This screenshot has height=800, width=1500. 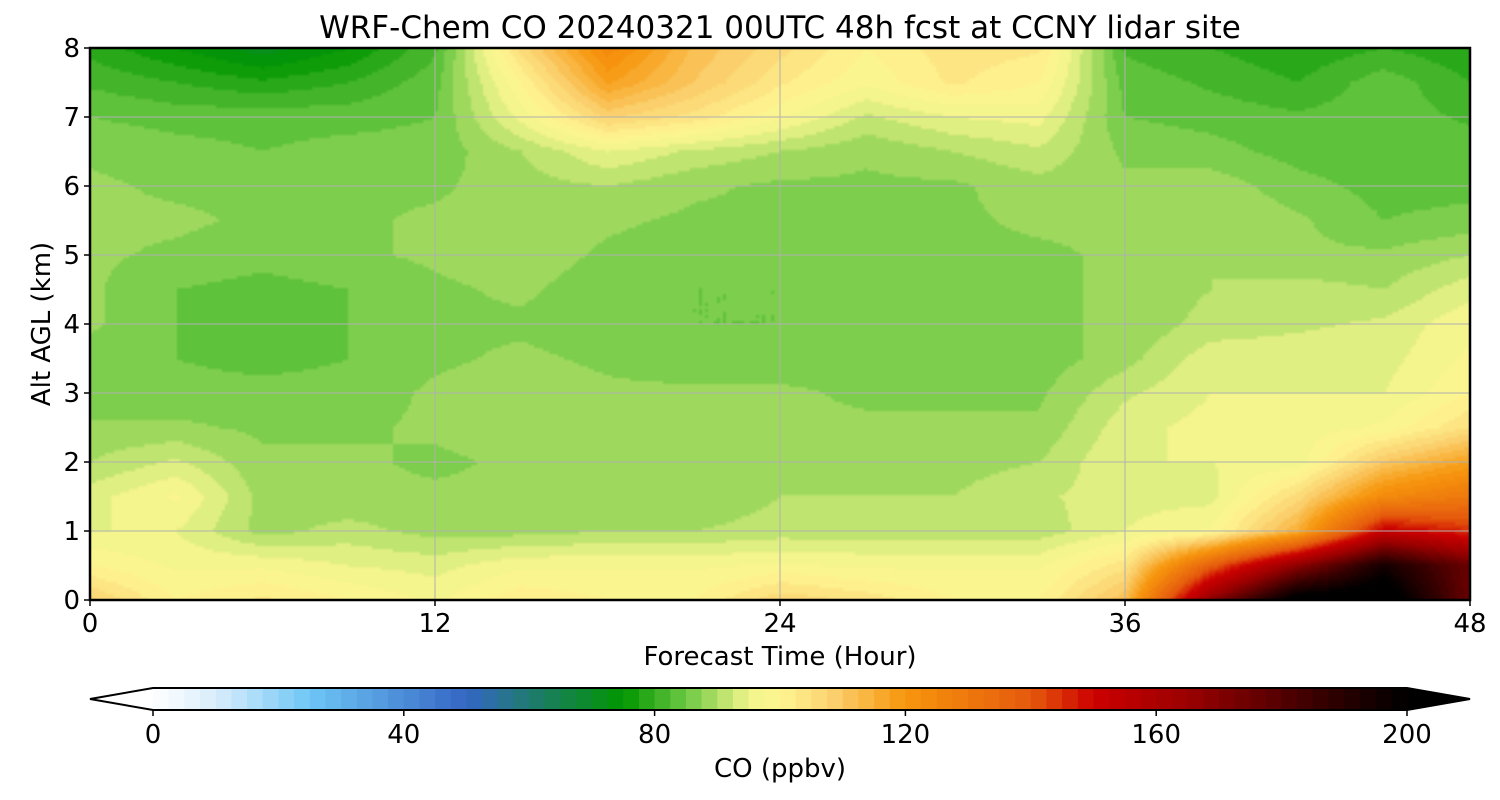 I want to click on colorbar: 0 40 80 120 160 200, so click(x=780, y=718).